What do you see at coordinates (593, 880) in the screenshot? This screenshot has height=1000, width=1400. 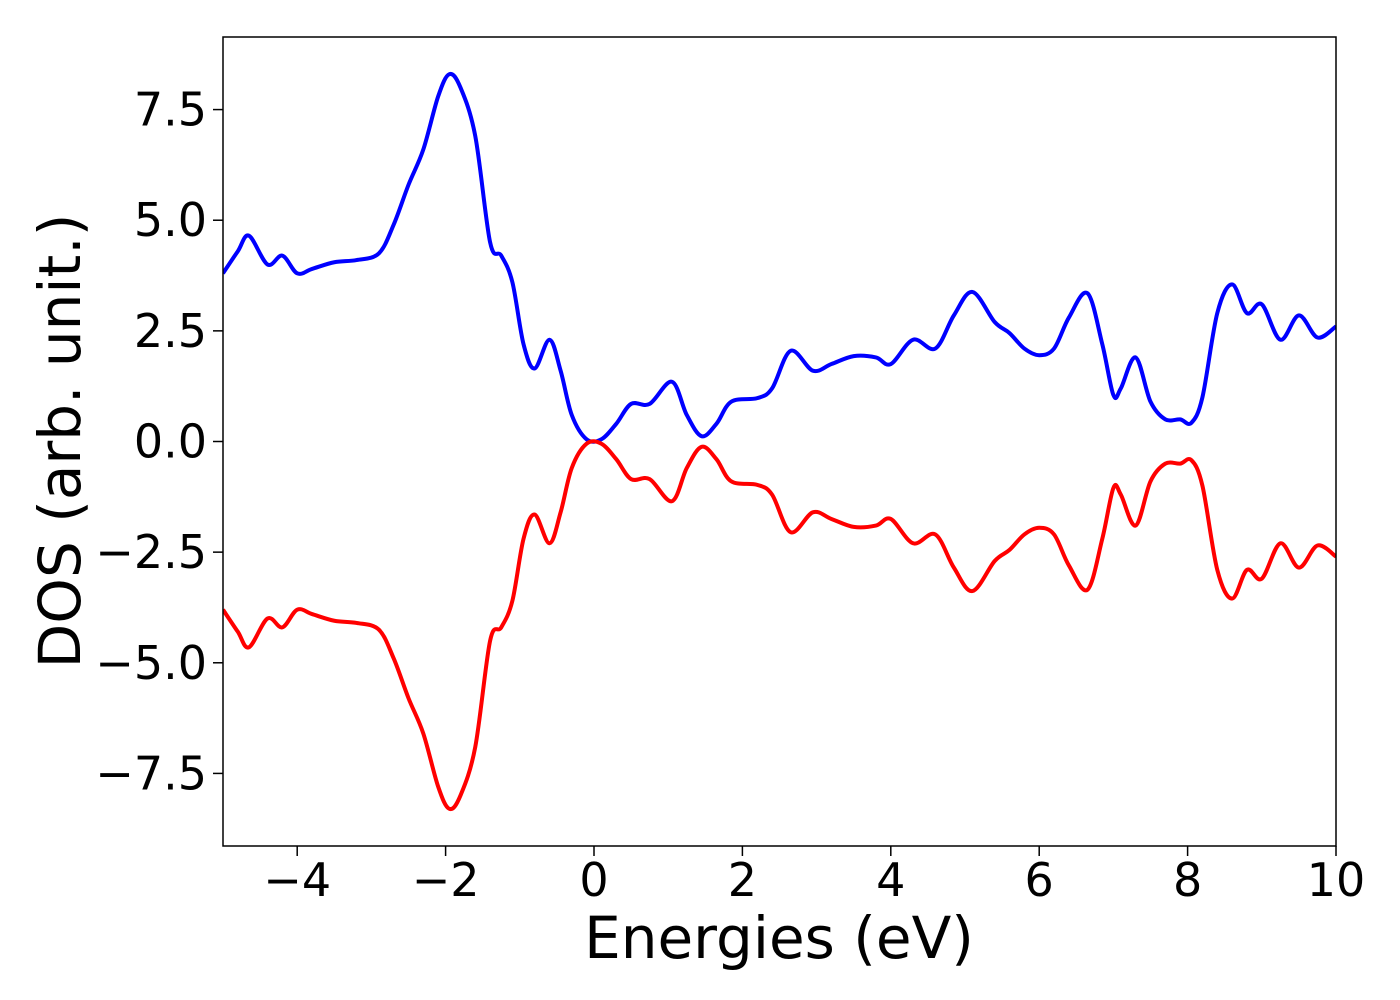 I see `x-tick-label: 0` at bounding box center [593, 880].